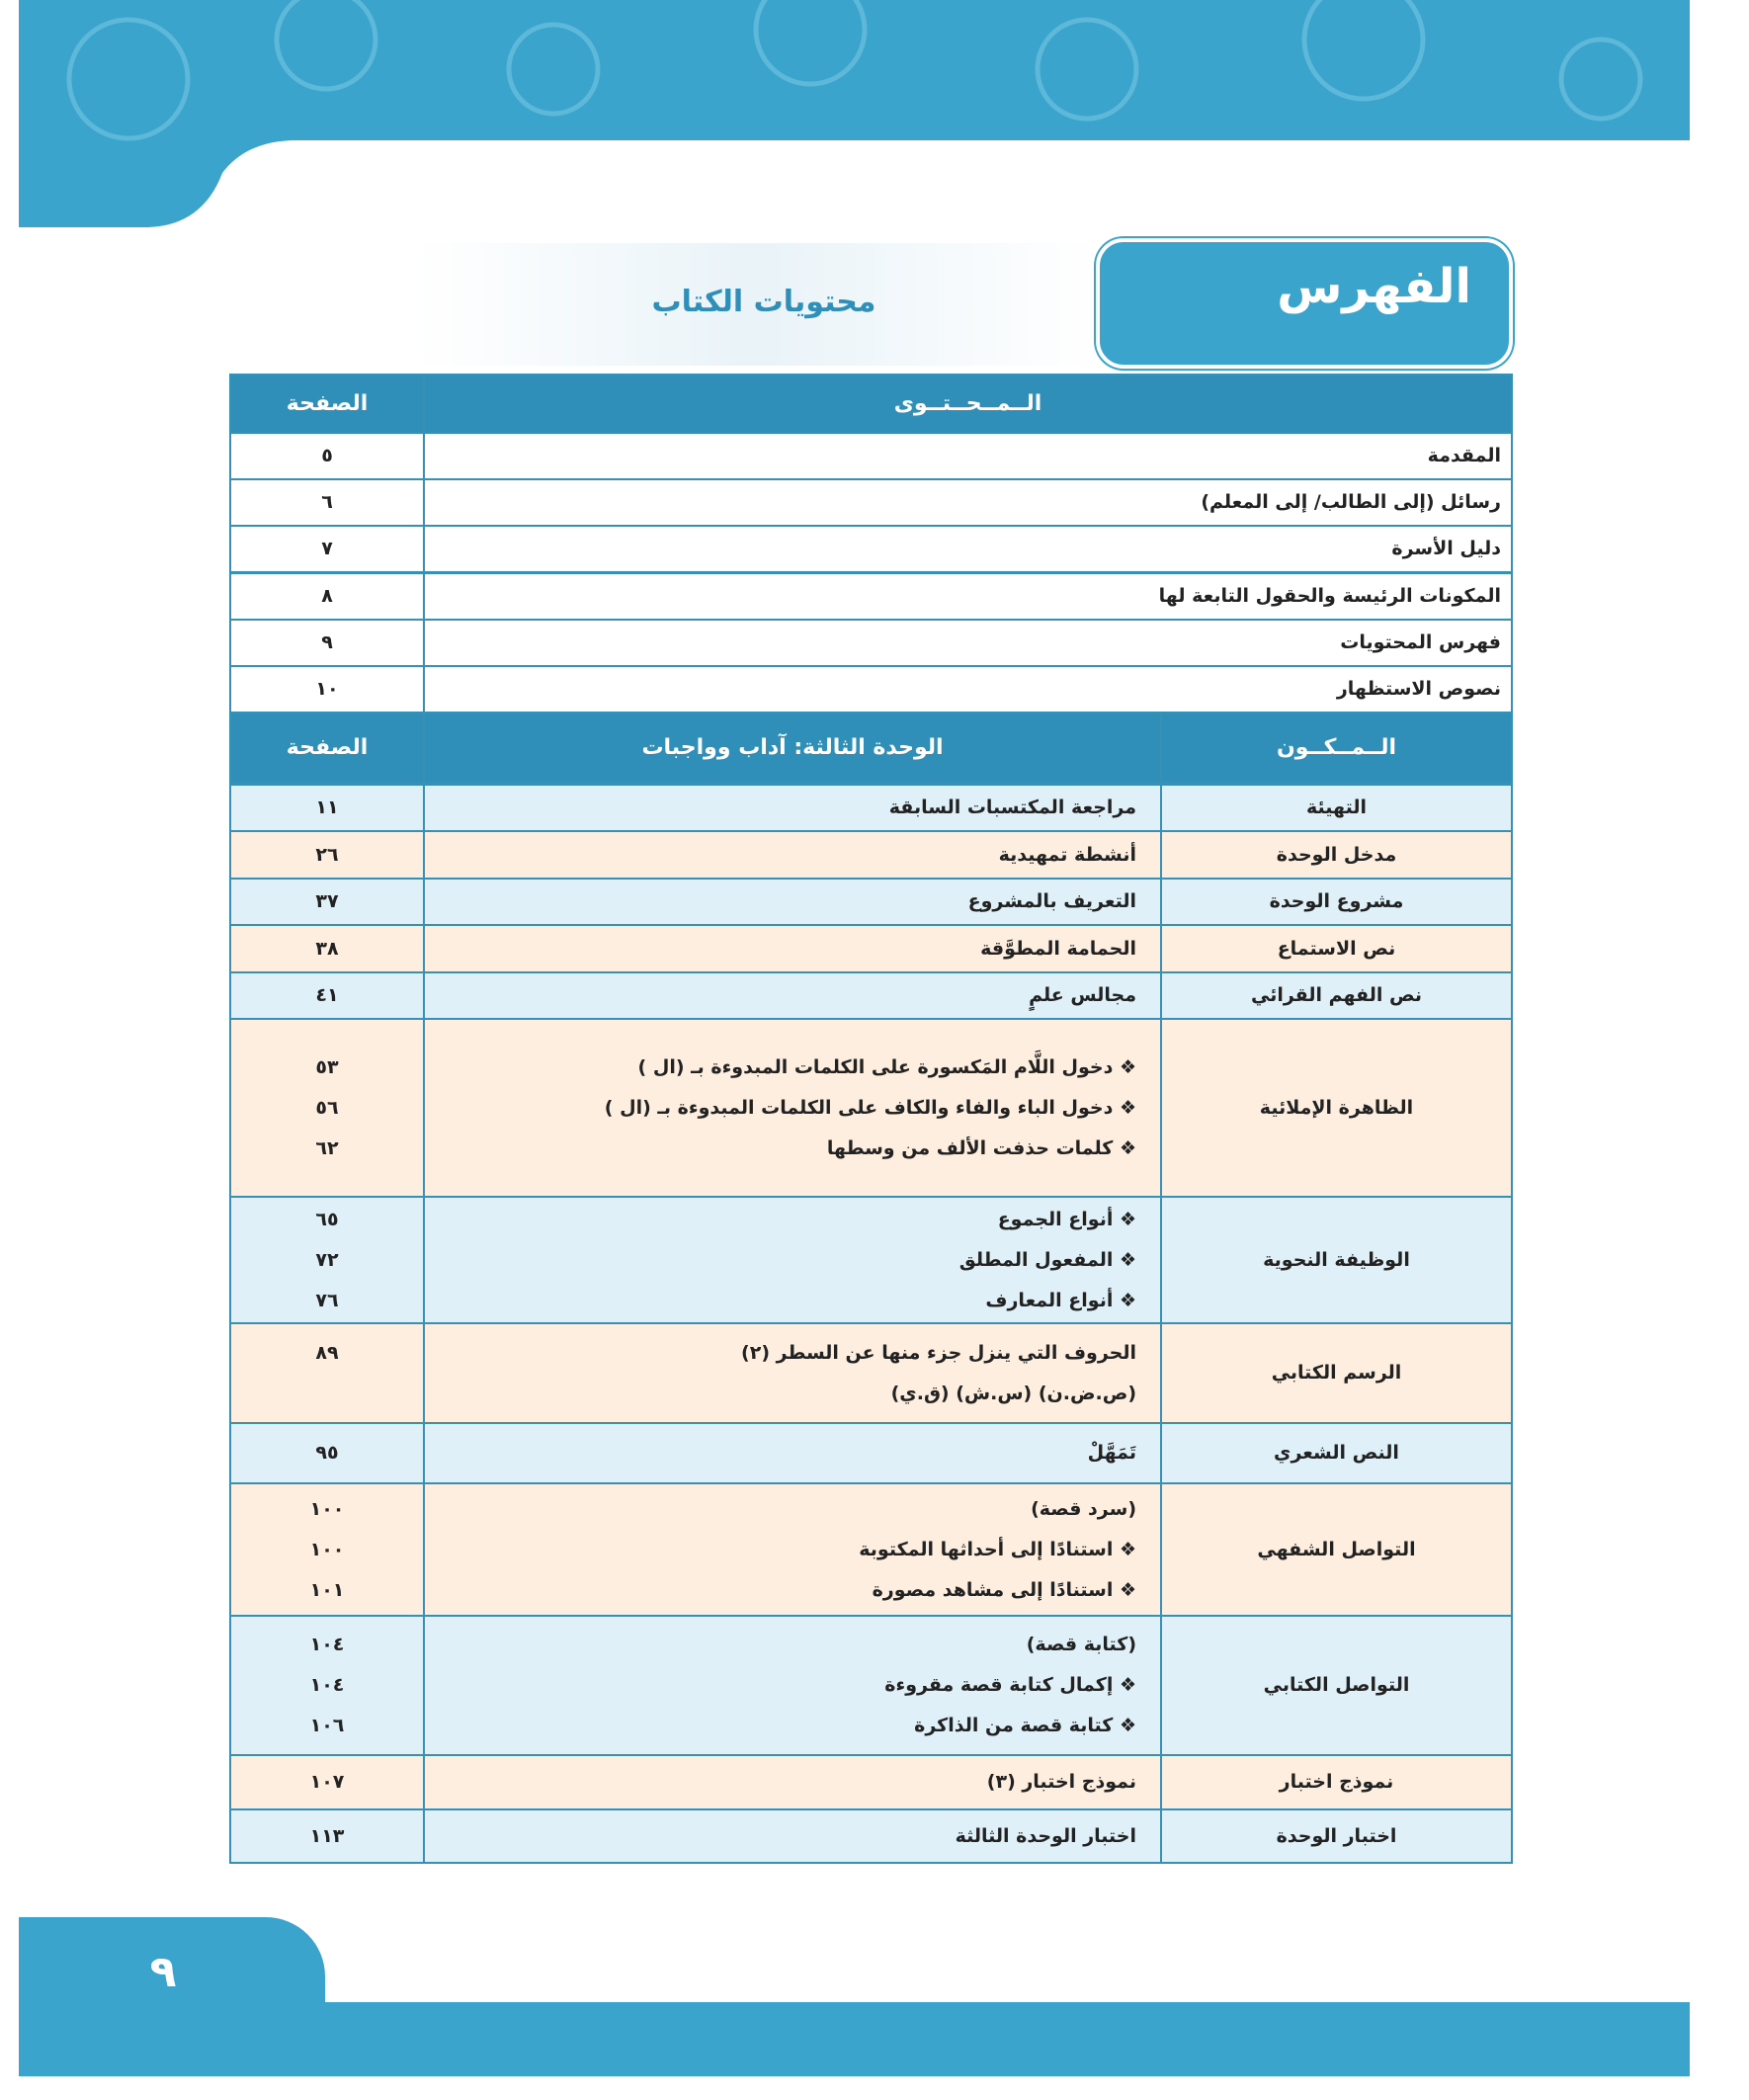 The height and width of the screenshot is (2100, 1749). What do you see at coordinates (1446, 549) in the screenshot?
I see `content-text: دليل الأسرة` at bounding box center [1446, 549].